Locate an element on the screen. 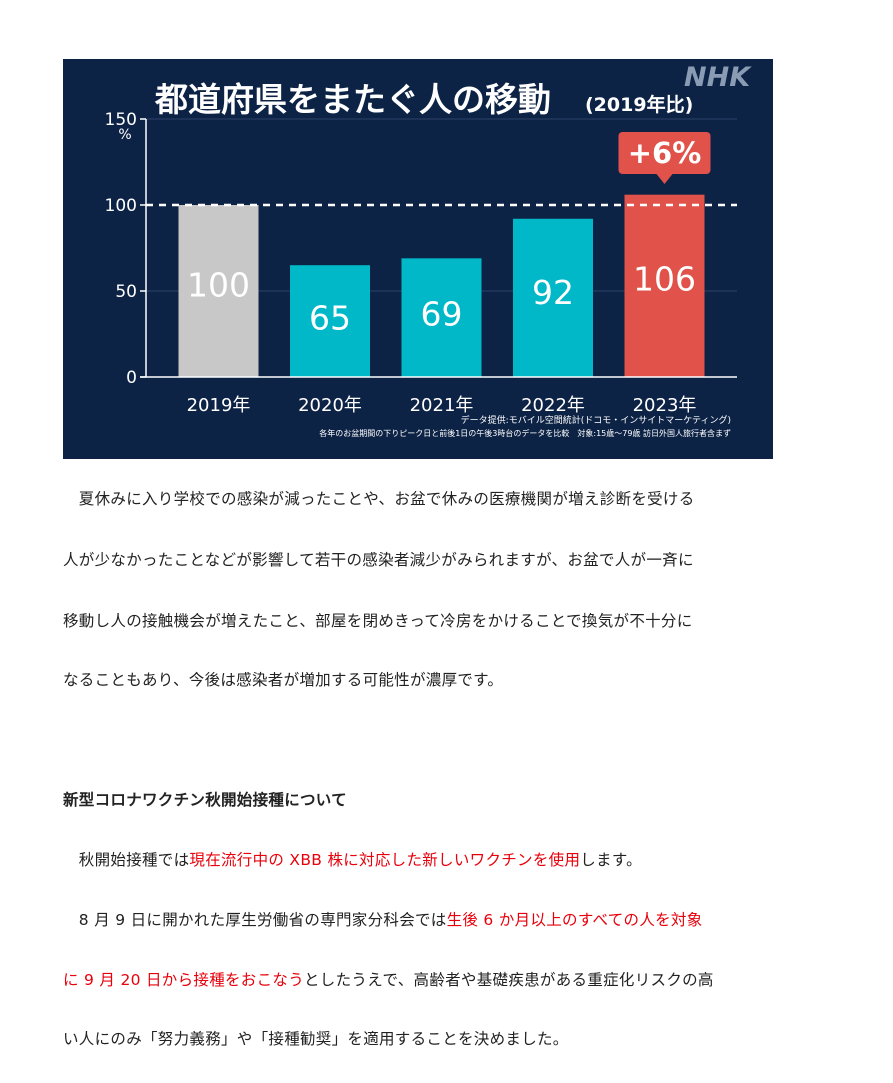 Image resolution: width=893 pixels, height=1083 pixels. y-axis-unit: % is located at coordinates (124, 135).